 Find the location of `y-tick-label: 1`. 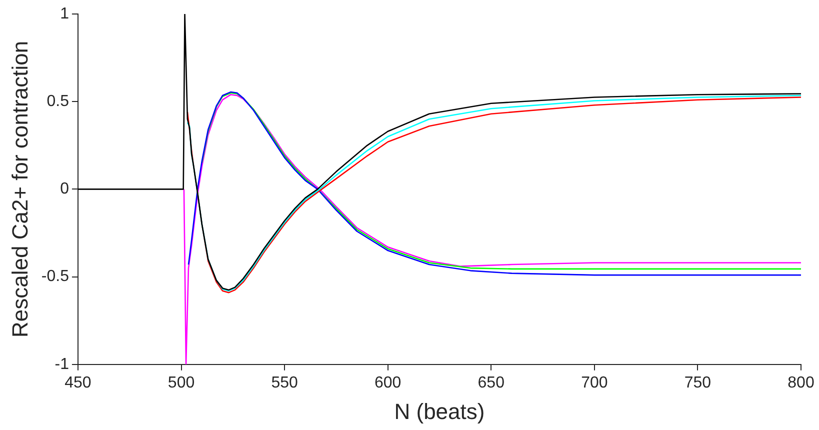

y-tick-label: 1 is located at coordinates (65, 13).